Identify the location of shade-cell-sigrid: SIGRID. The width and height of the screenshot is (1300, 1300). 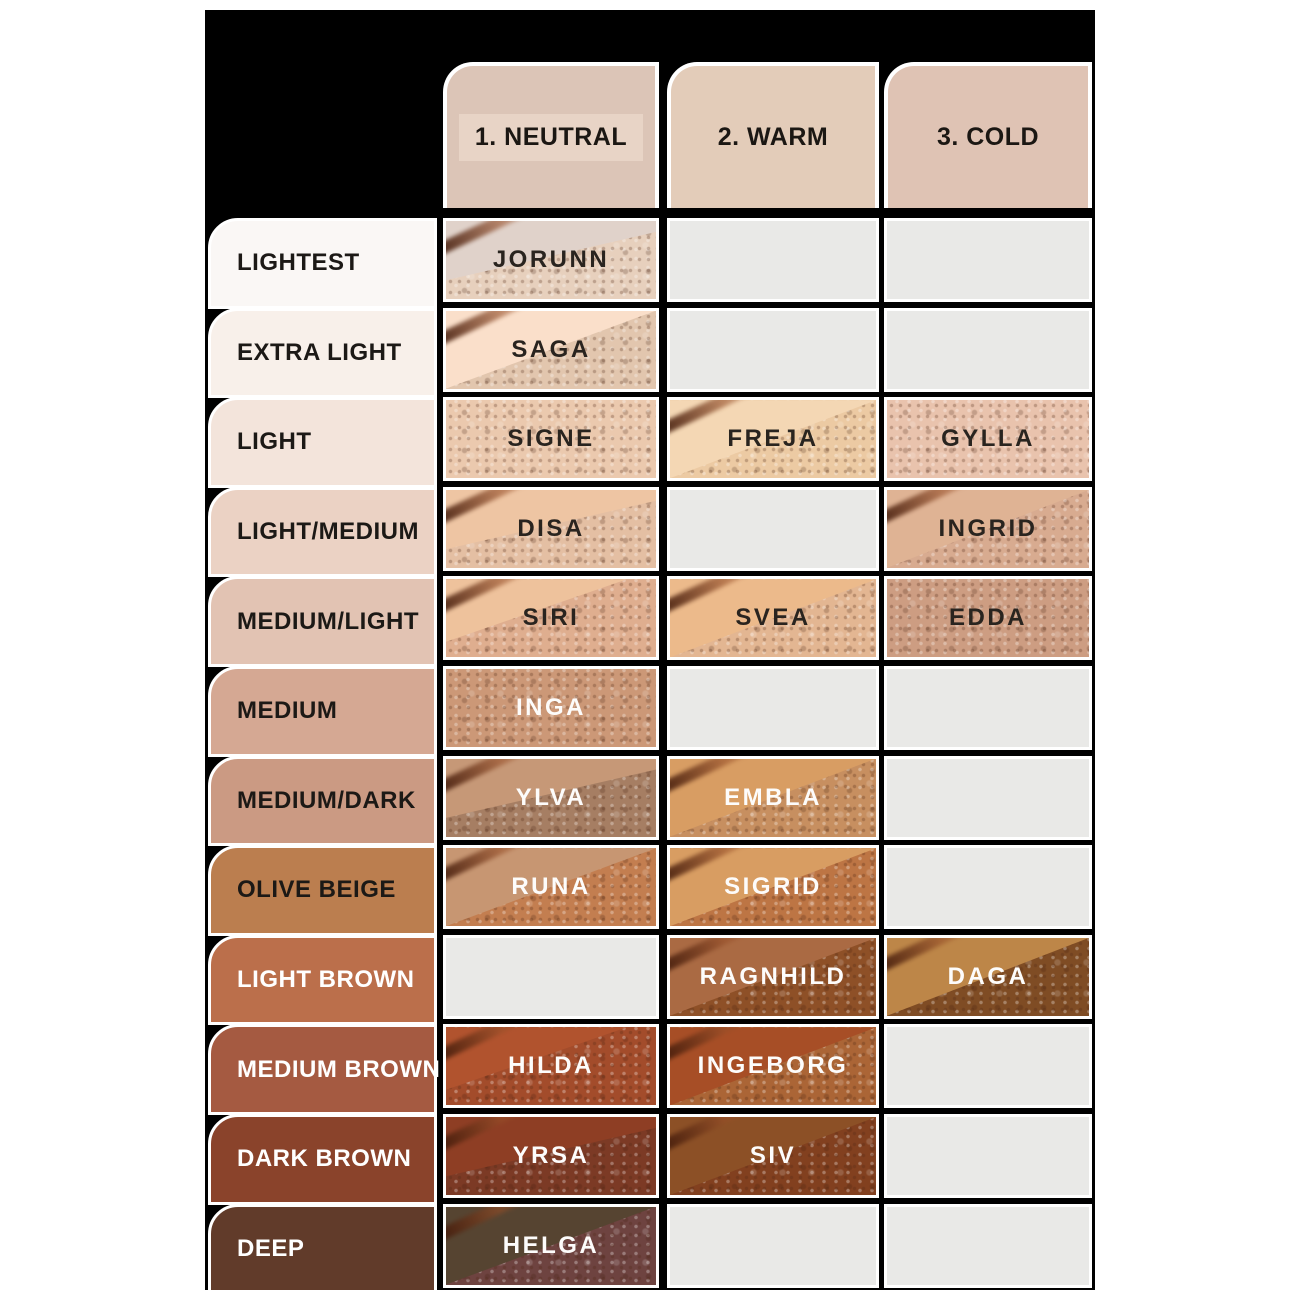
(773, 887).